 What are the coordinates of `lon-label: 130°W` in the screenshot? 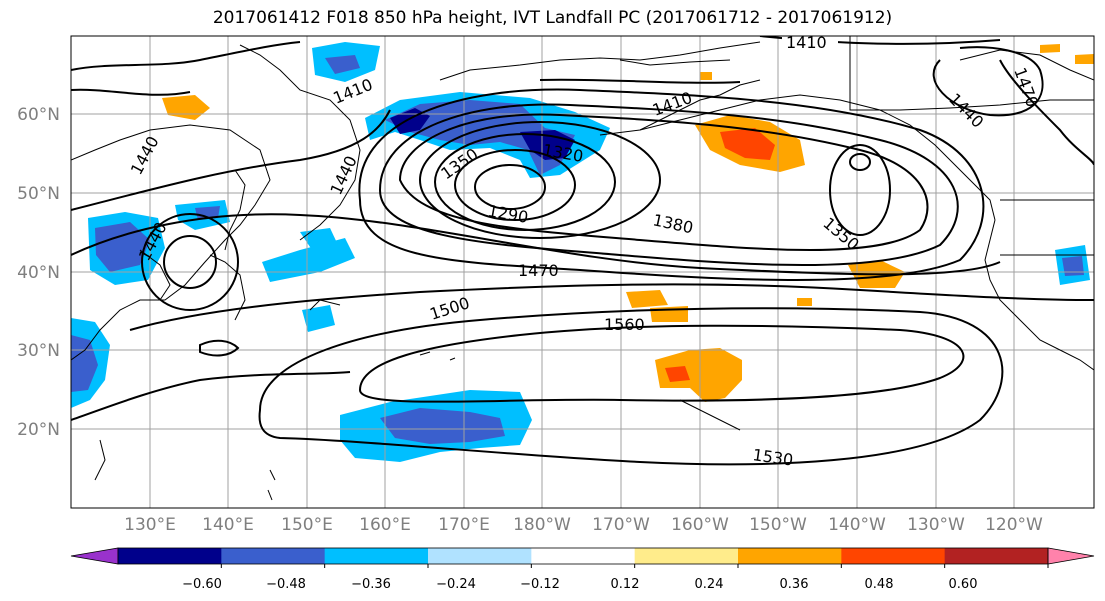 It's located at (936, 525).